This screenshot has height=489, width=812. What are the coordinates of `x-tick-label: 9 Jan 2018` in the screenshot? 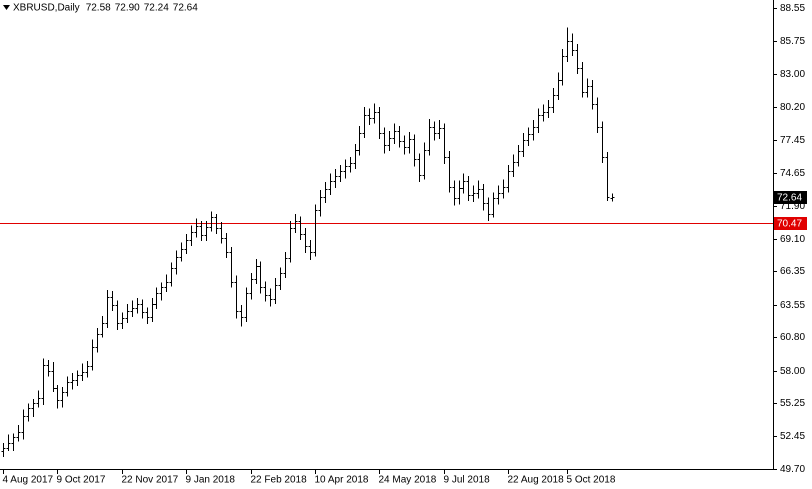 It's located at (211, 480).